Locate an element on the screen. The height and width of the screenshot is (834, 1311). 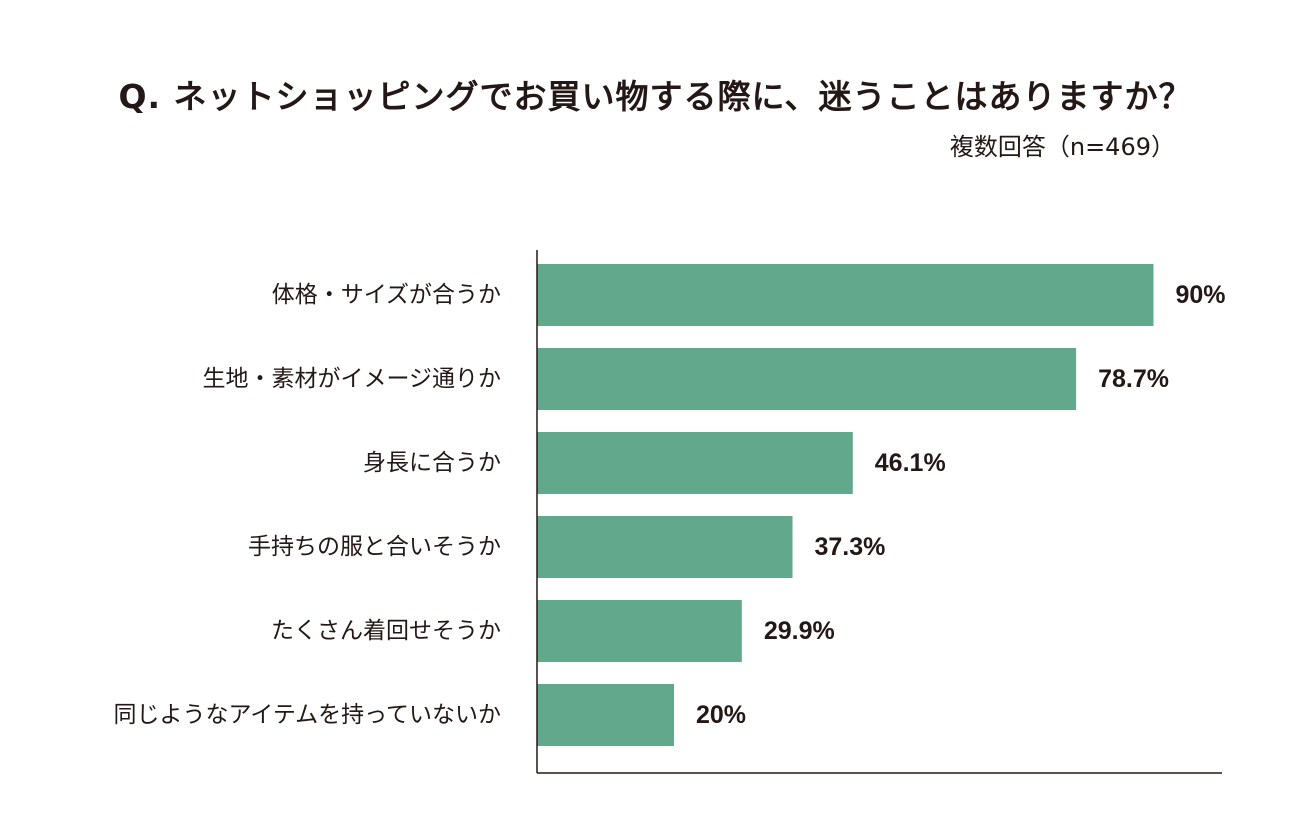
value-label: 37.3% is located at coordinates (850, 547).